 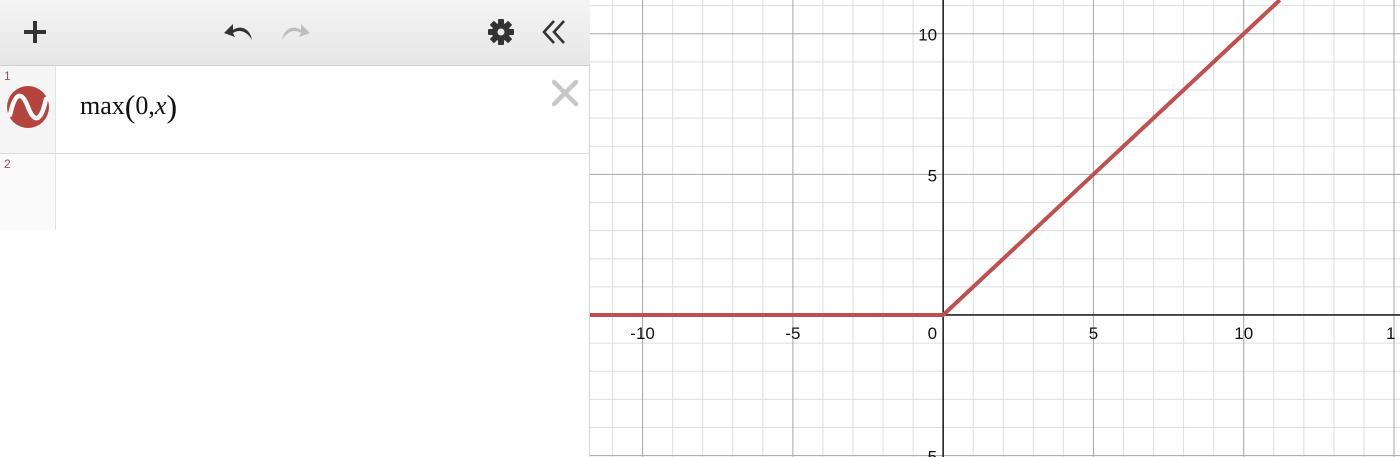 I want to click on x-tick-label: -10, so click(x=642, y=333).